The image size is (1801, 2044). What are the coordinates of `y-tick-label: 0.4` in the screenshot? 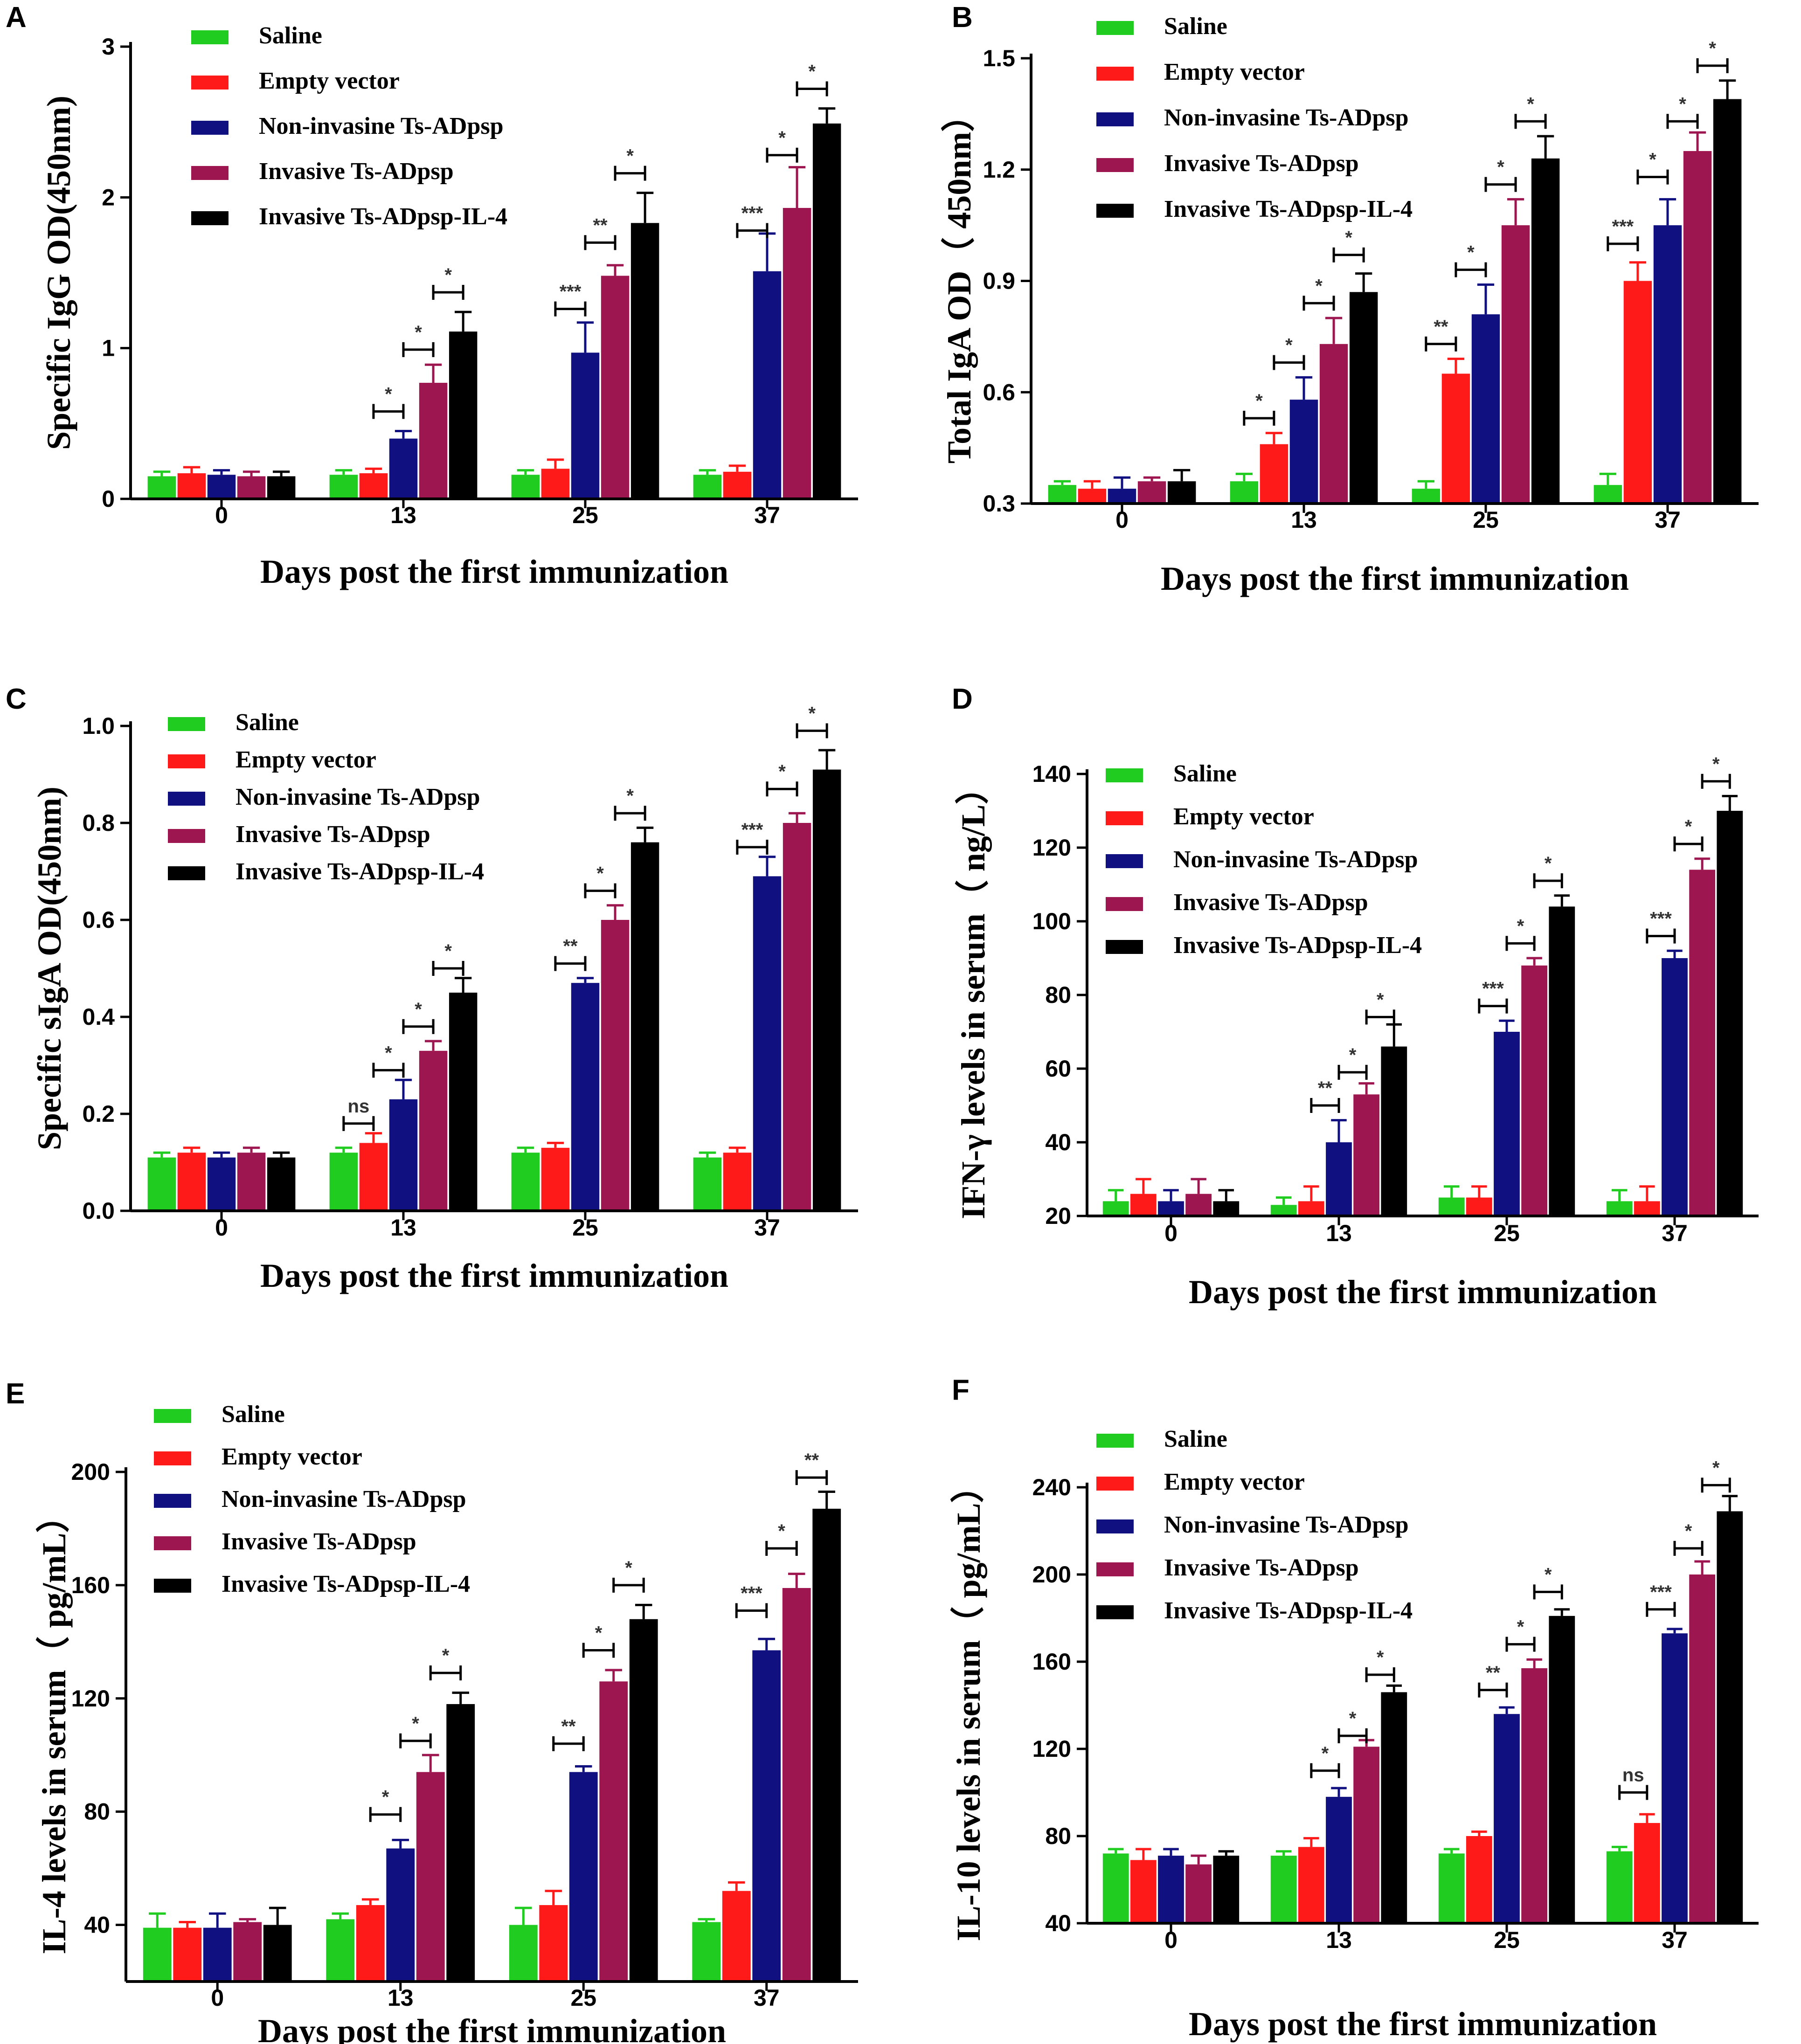 It's located at (98, 1017).